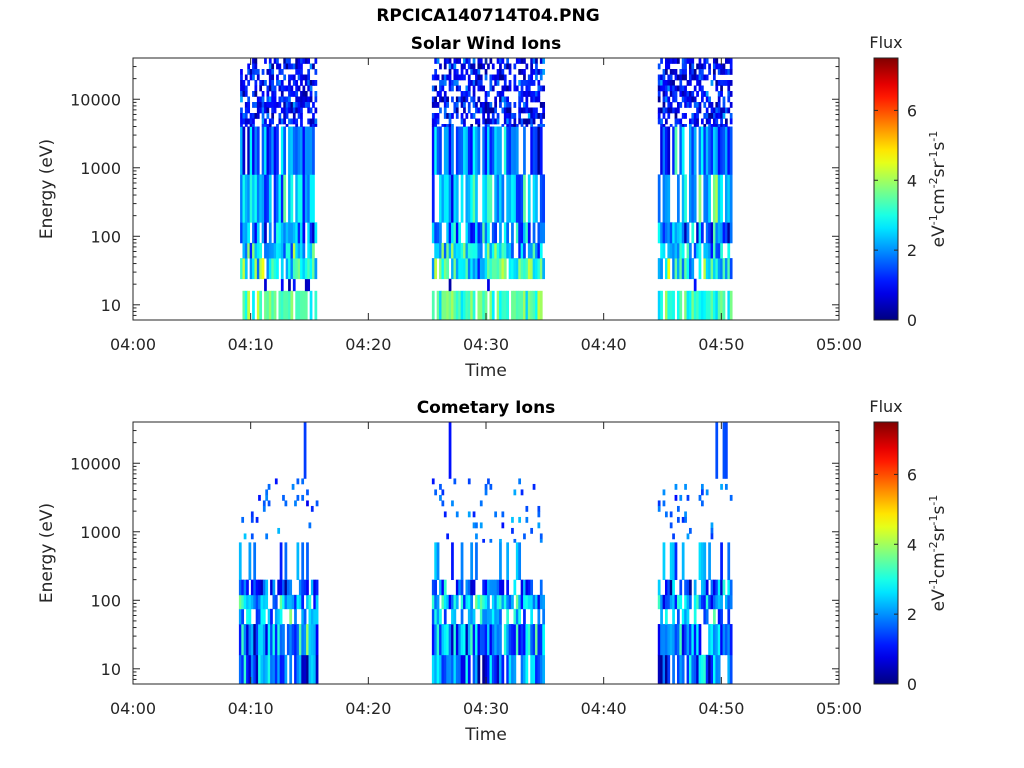 The width and height of the screenshot is (1024, 768). Describe the element at coordinates (47, 189) in the screenshot. I see `y-axis-label: Energy (eV)` at that location.